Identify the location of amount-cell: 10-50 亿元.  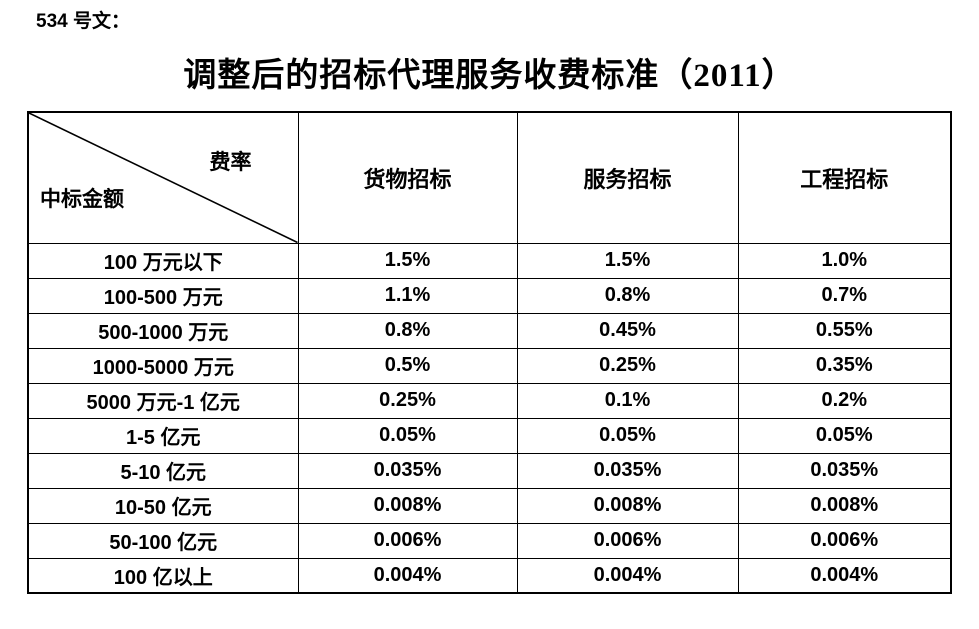
(163, 505).